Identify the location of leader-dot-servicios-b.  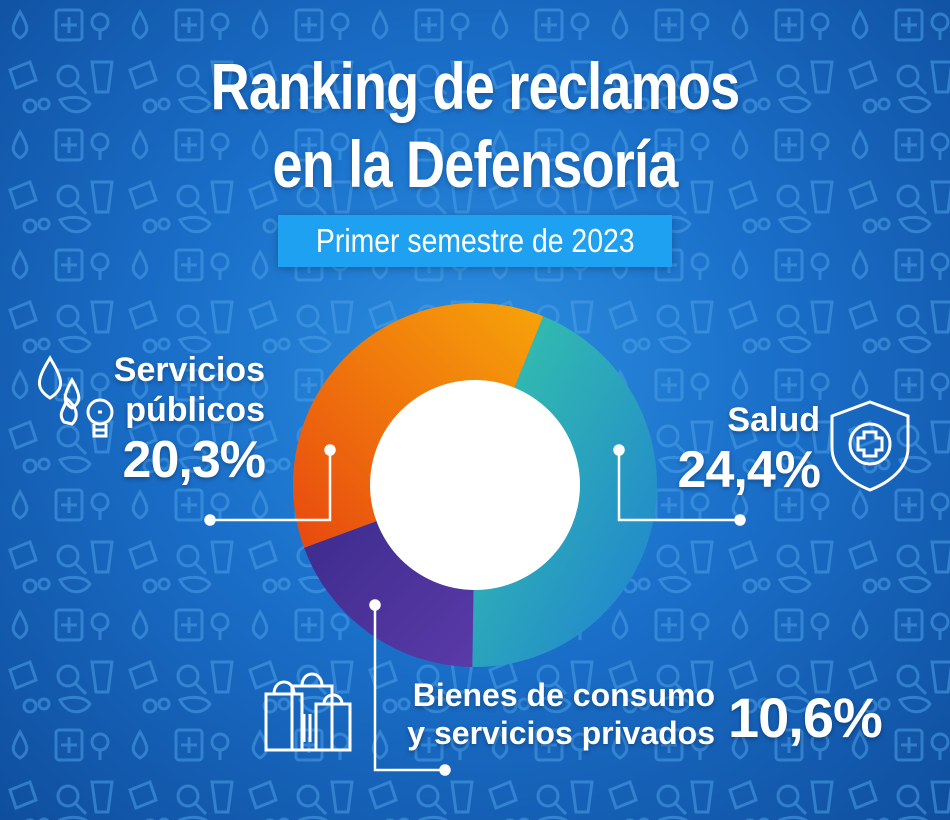
(210, 520).